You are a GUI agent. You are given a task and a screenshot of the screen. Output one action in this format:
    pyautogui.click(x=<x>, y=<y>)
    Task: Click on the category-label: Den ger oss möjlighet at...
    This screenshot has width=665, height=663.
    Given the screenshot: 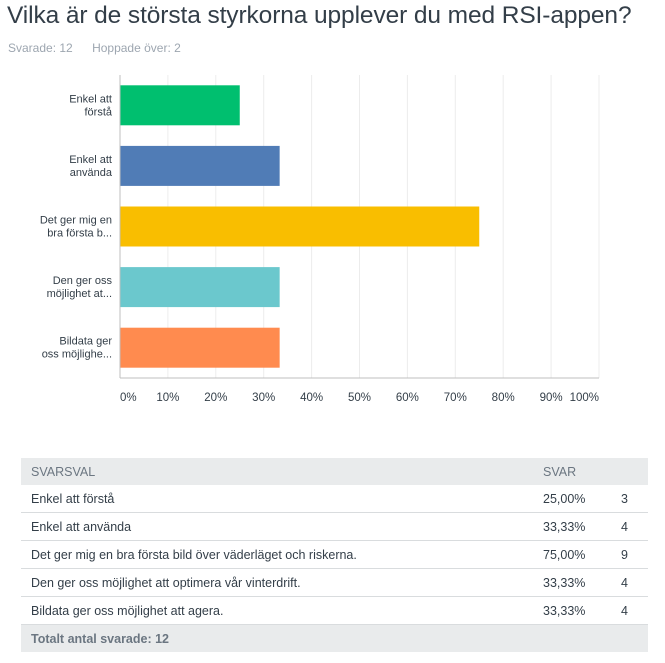 What is the action you would take?
    pyautogui.click(x=80, y=287)
    